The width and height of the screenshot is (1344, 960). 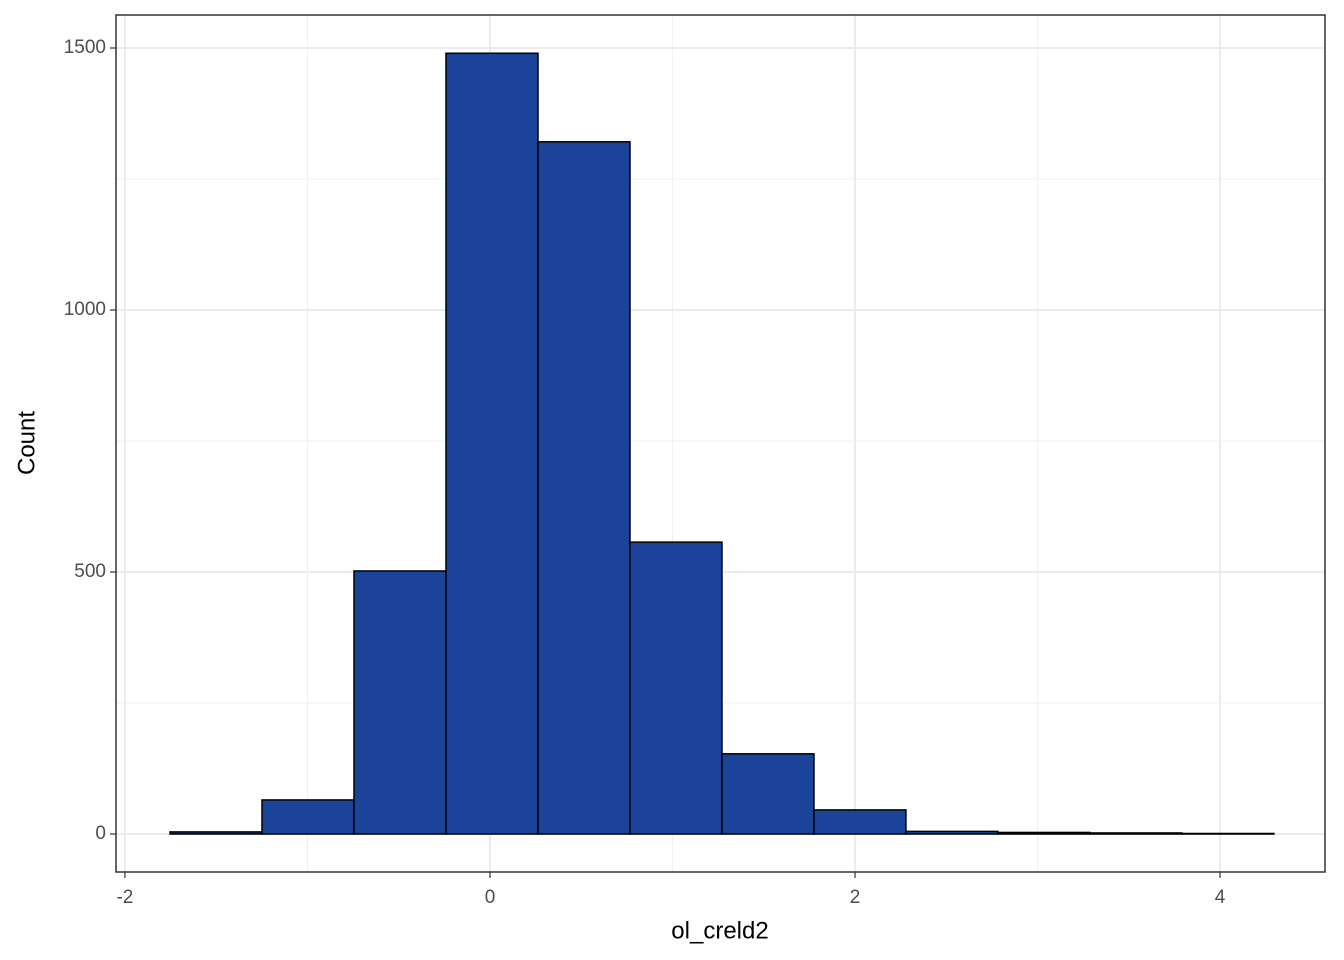 I want to click on x-tick-label: 2, so click(x=855, y=897).